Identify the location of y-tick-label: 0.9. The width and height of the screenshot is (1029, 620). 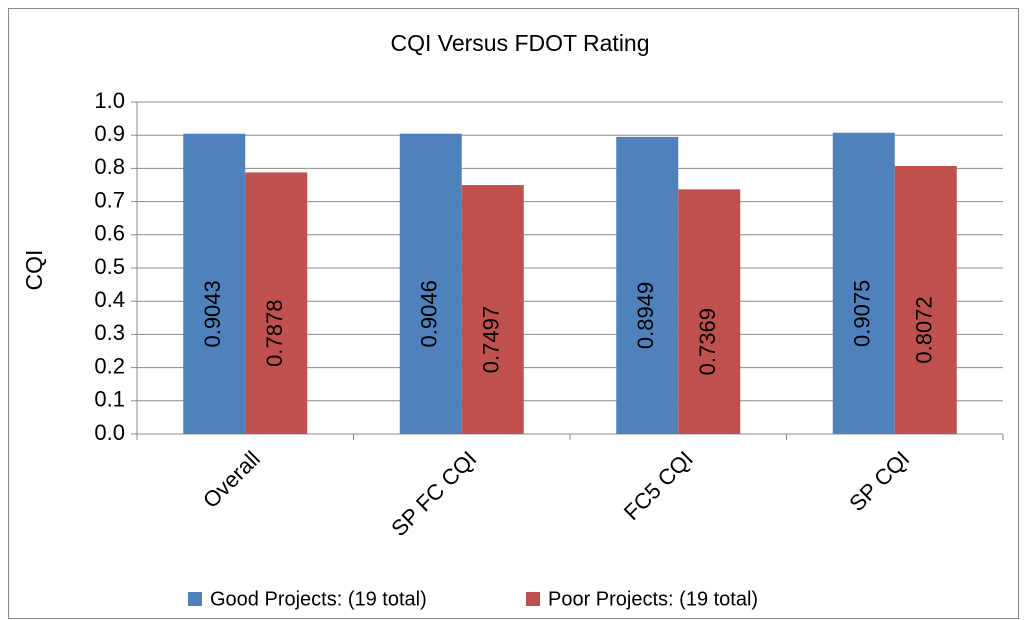
(109, 133).